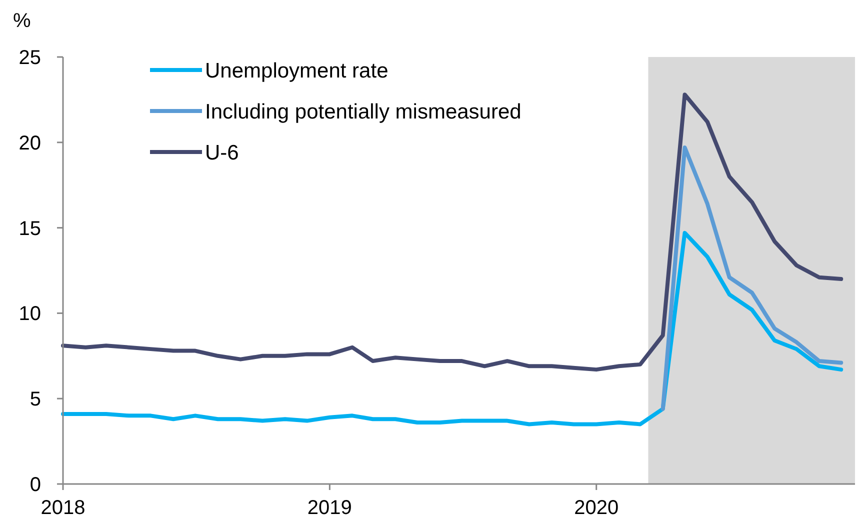 Image resolution: width=868 pixels, height=522 pixels. What do you see at coordinates (296, 70) in the screenshot?
I see `legend-label: Unemployment rate` at bounding box center [296, 70].